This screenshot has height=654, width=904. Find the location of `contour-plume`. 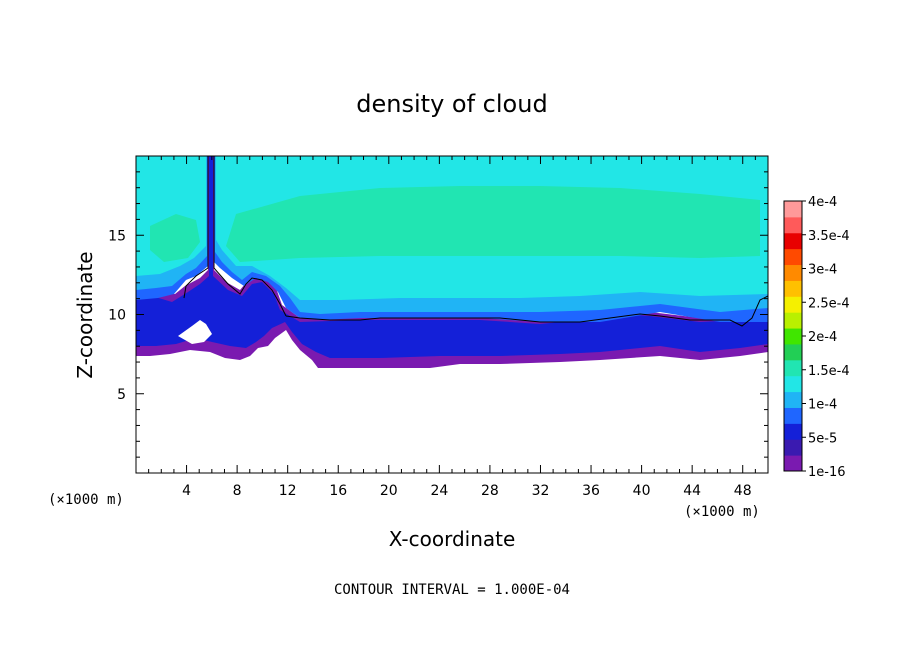

contour-plume is located at coordinates (235, 236).